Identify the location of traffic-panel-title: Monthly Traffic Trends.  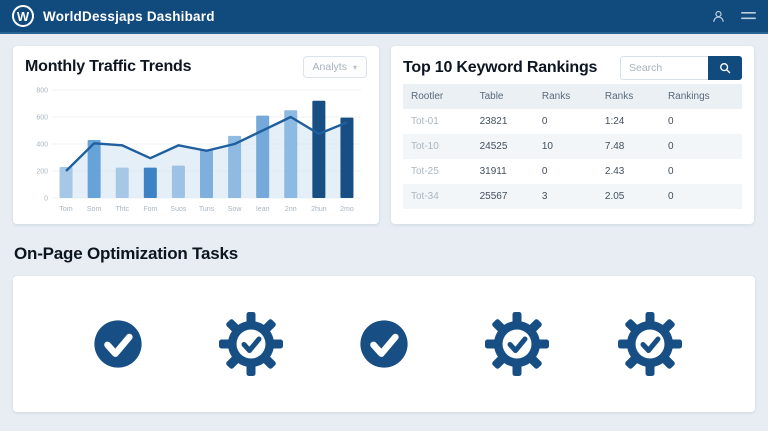
(108, 66).